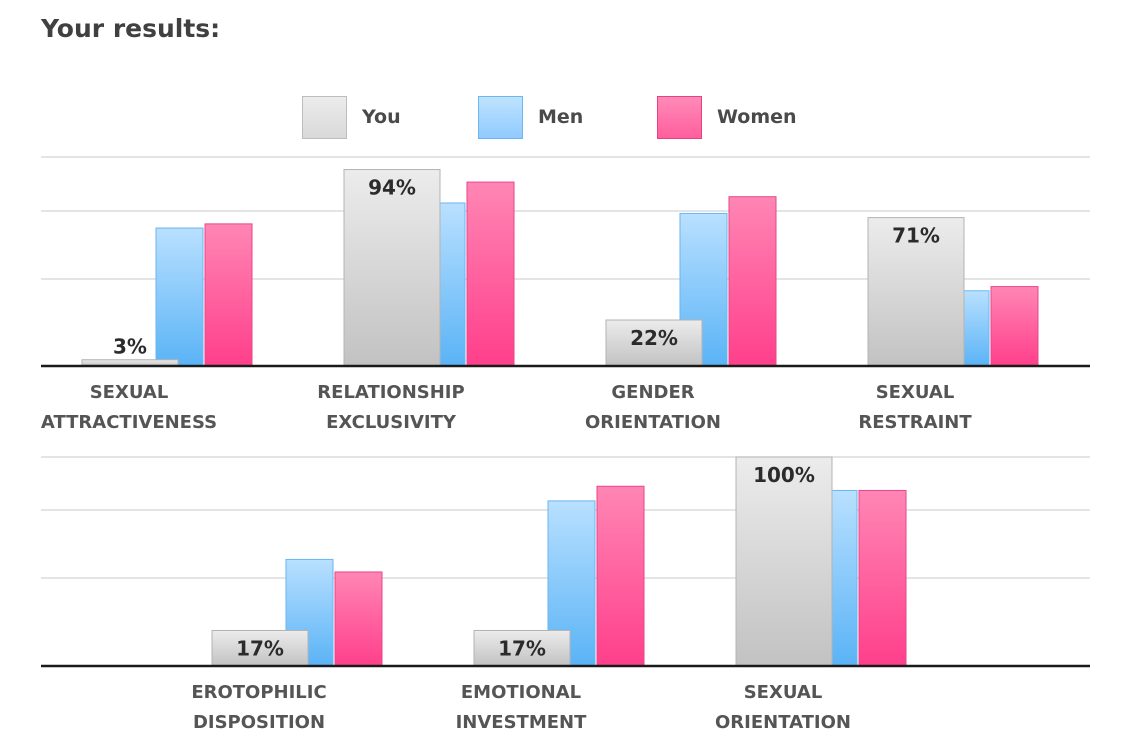  I want to click on legend-label-women: Women, so click(757, 117).